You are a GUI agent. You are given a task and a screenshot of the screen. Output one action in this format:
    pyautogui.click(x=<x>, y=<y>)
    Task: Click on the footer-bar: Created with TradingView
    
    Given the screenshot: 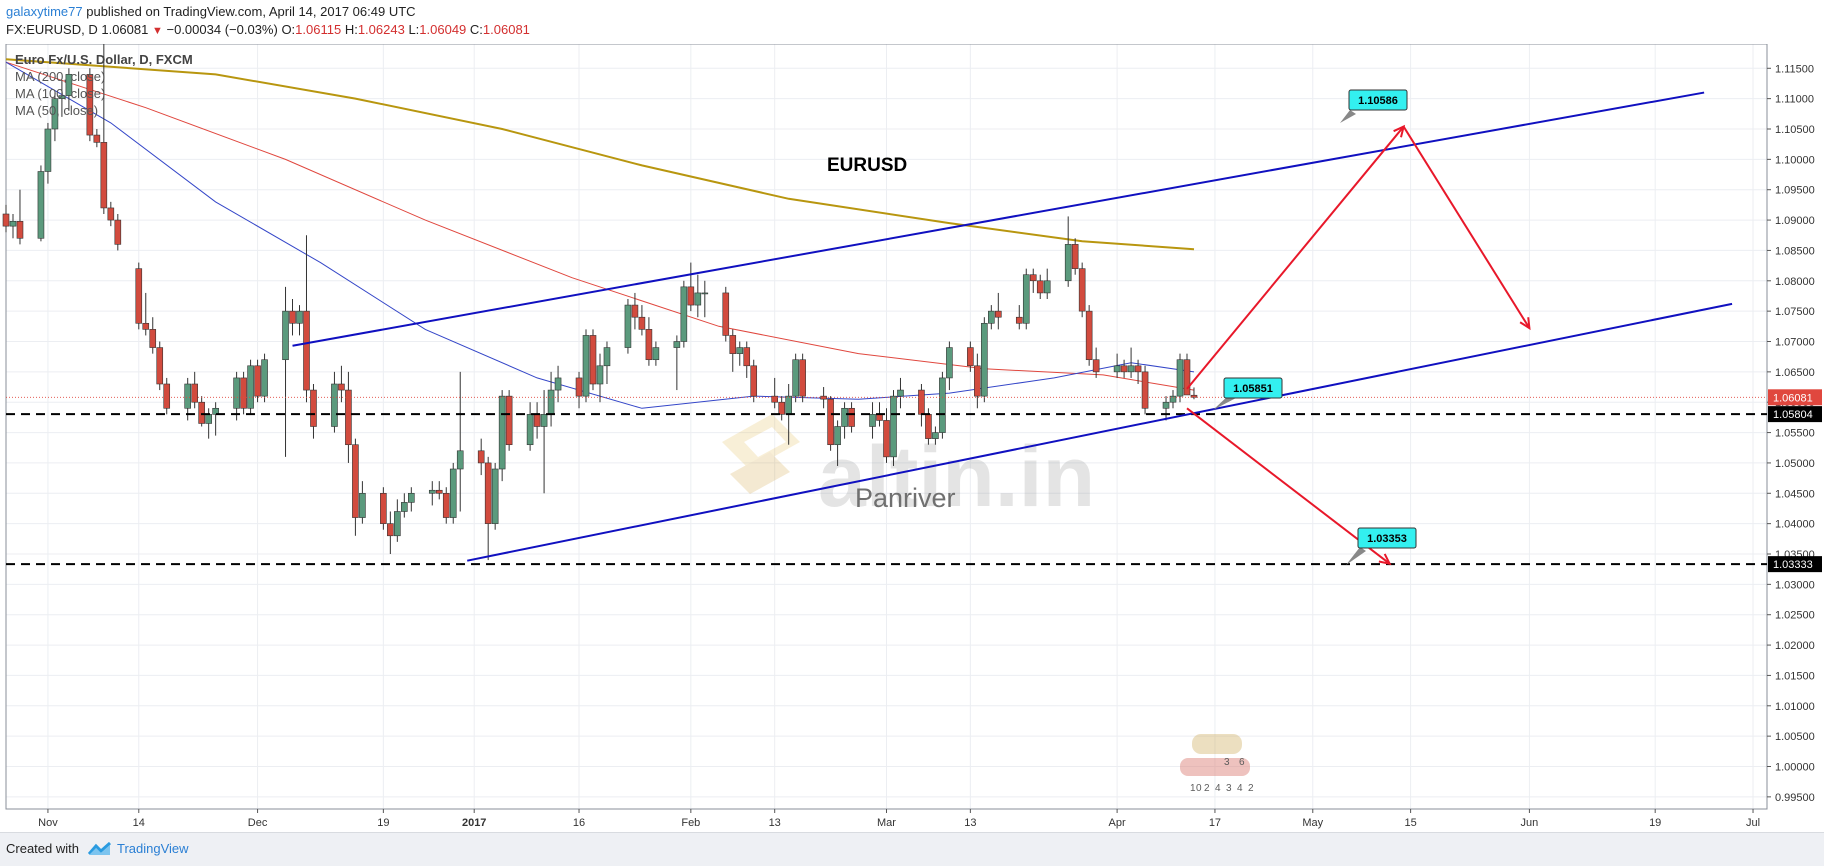 What is the action you would take?
    pyautogui.click(x=912, y=849)
    